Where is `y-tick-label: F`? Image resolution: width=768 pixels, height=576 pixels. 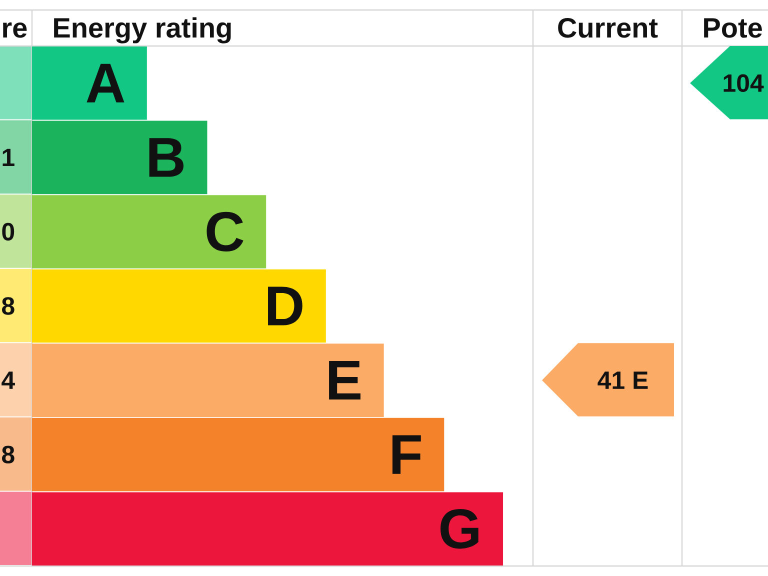
y-tick-label: F is located at coordinates (406, 454).